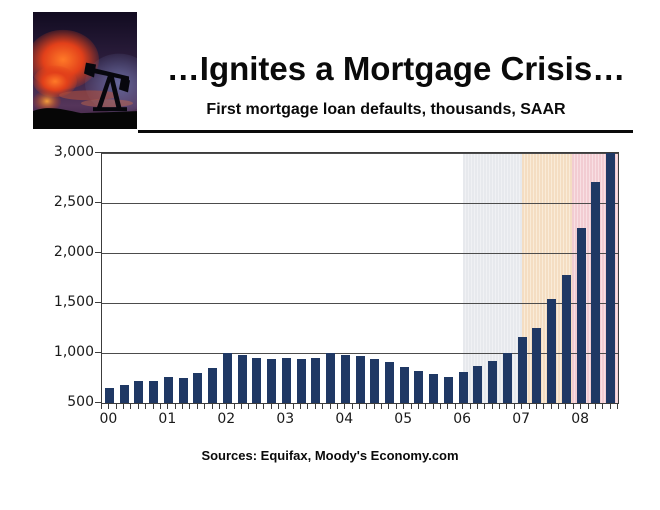 This screenshot has height=510, width=660. Describe the element at coordinates (73, 302) in the screenshot. I see `y-tick-label-1500: 1,500` at that location.